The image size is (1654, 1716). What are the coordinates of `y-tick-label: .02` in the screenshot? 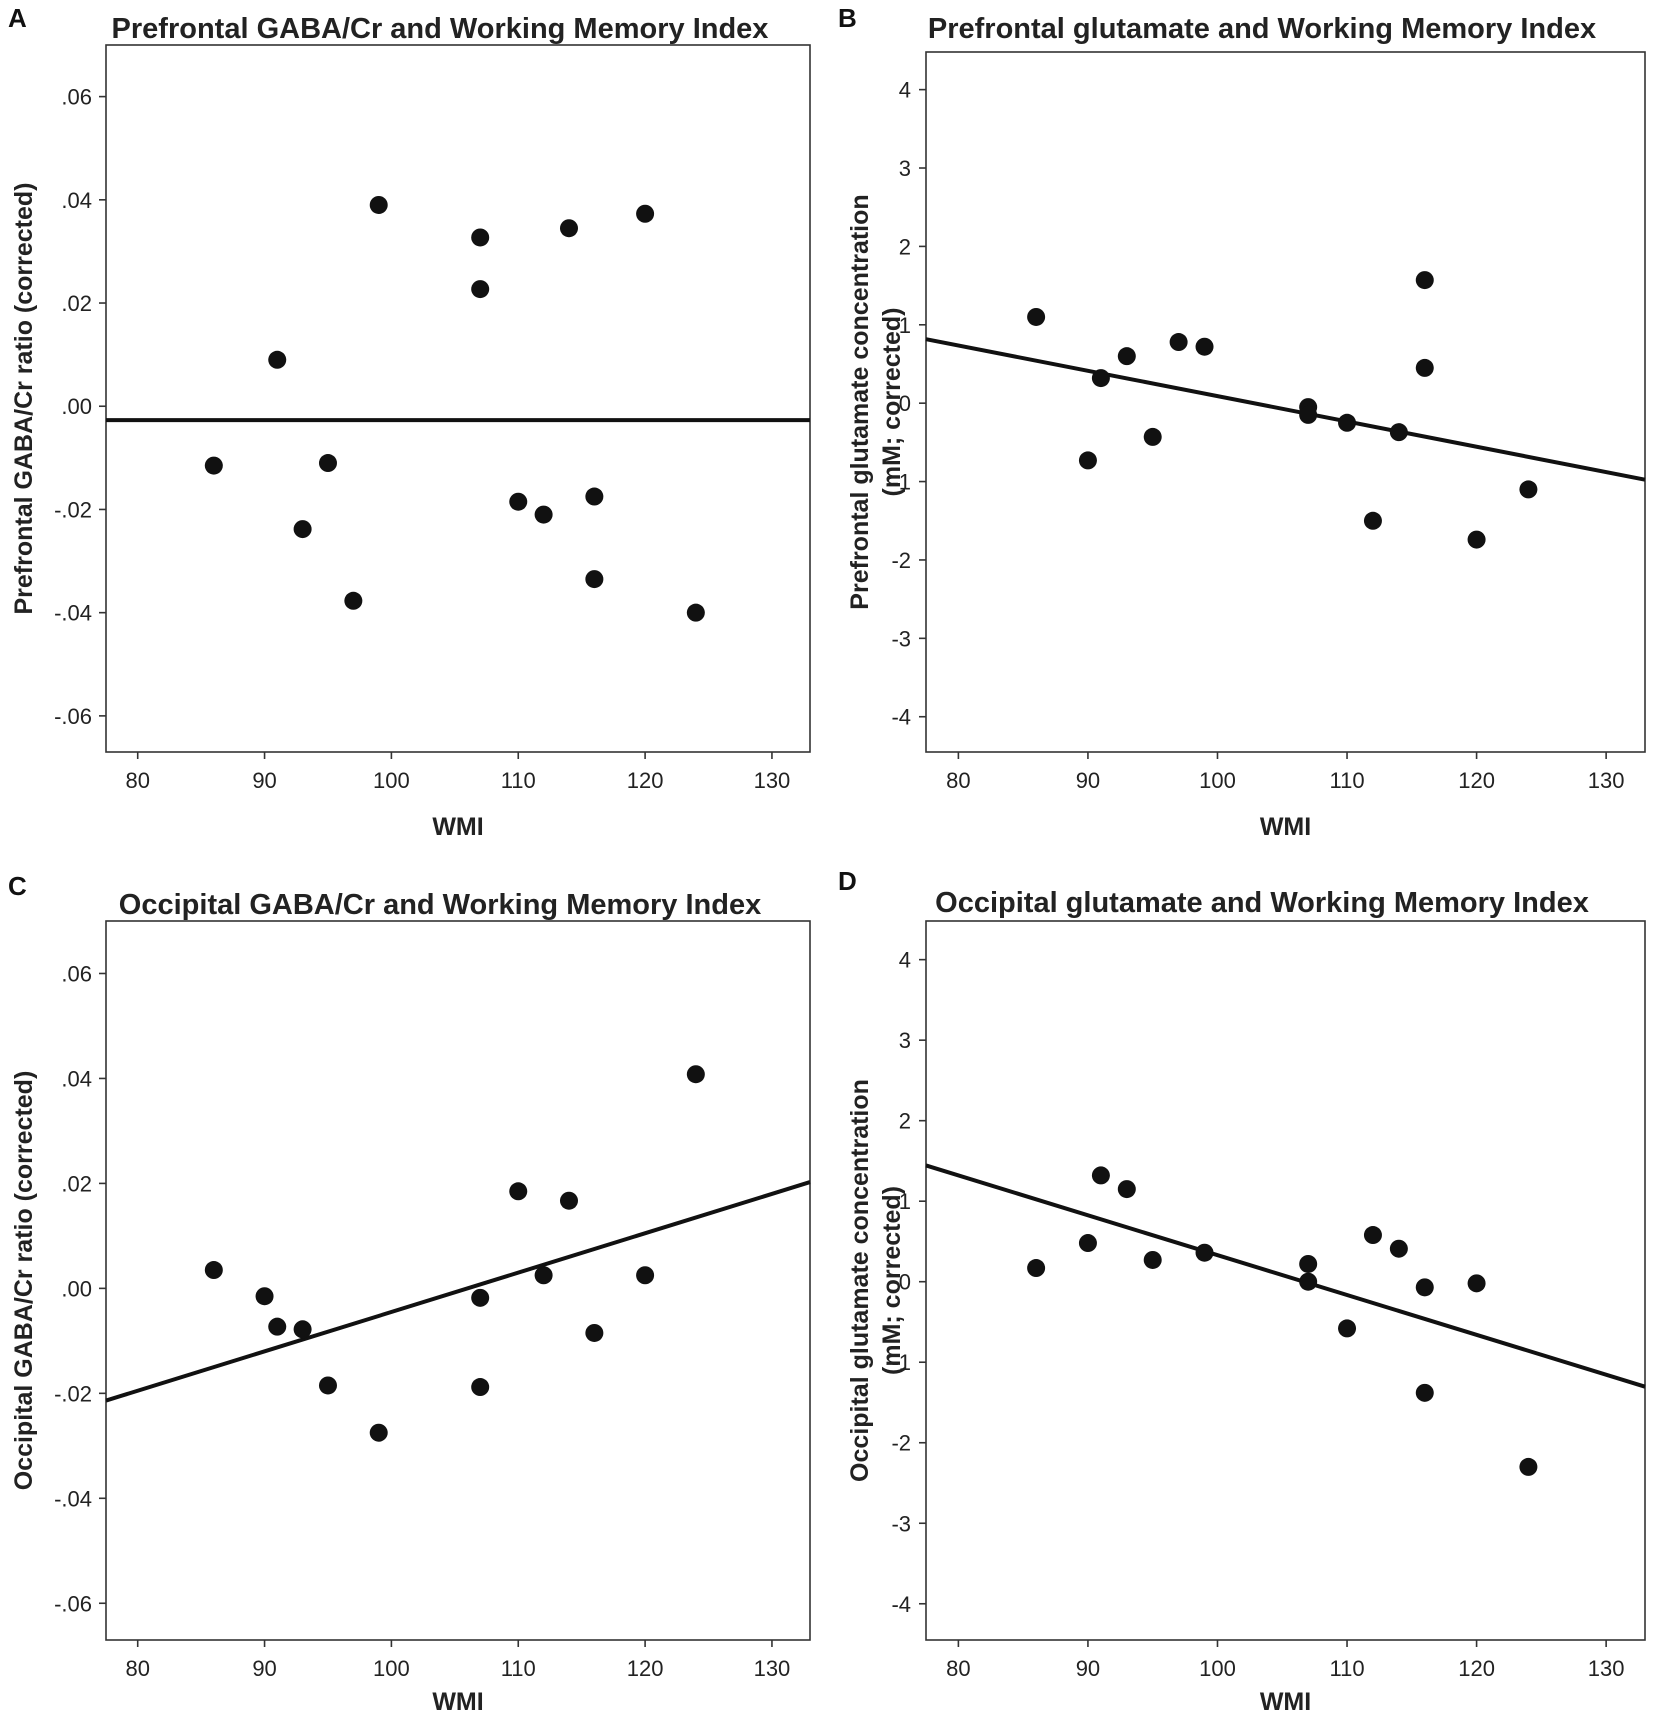 It's located at (76, 303).